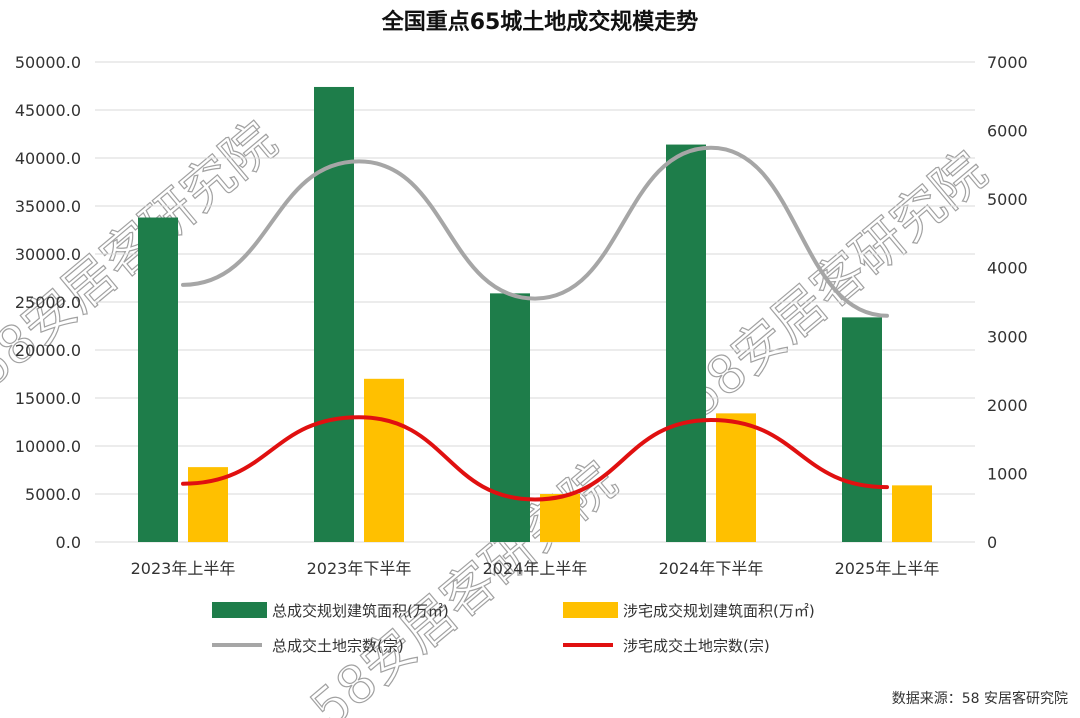  I want to click on y-left-tick-label: 50000.0, so click(48, 62).